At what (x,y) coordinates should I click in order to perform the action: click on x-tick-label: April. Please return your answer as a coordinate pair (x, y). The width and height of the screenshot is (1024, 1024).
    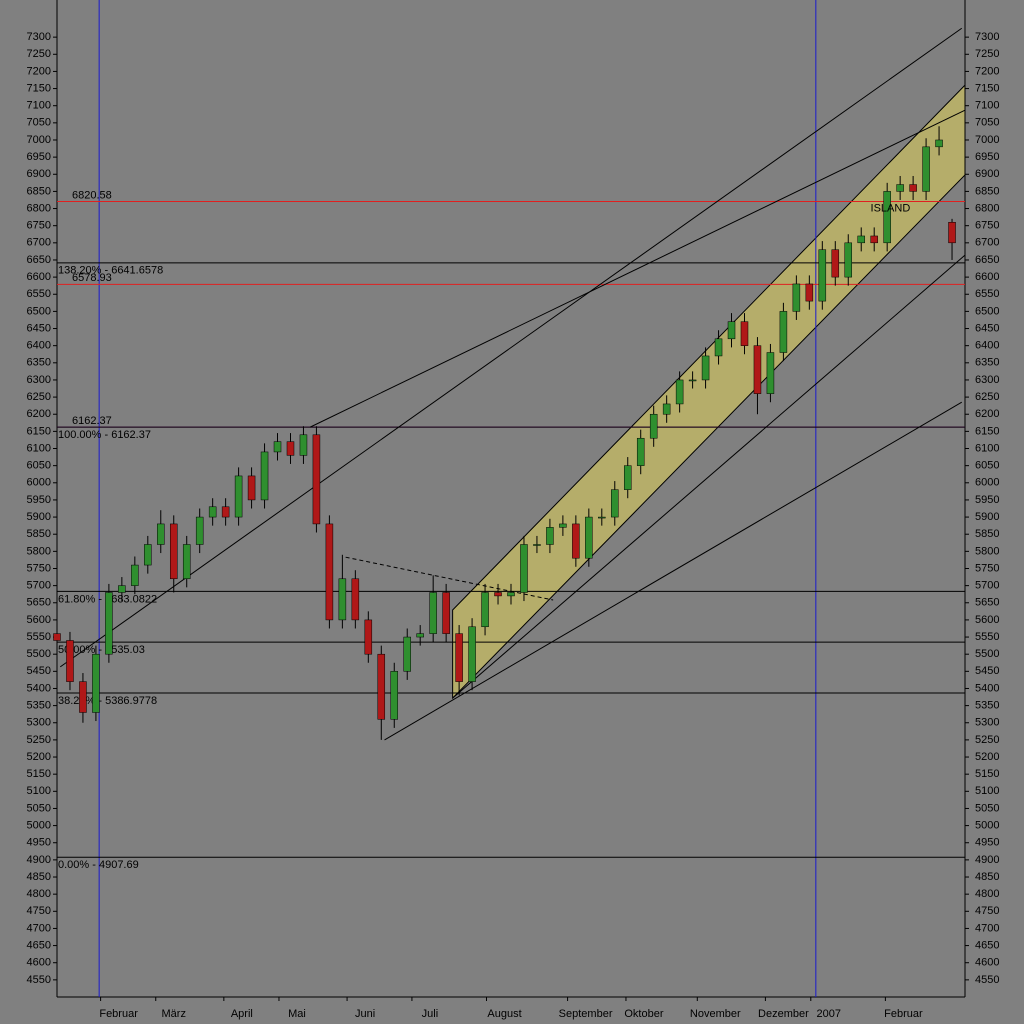
    Looking at the image, I should click on (242, 1014).